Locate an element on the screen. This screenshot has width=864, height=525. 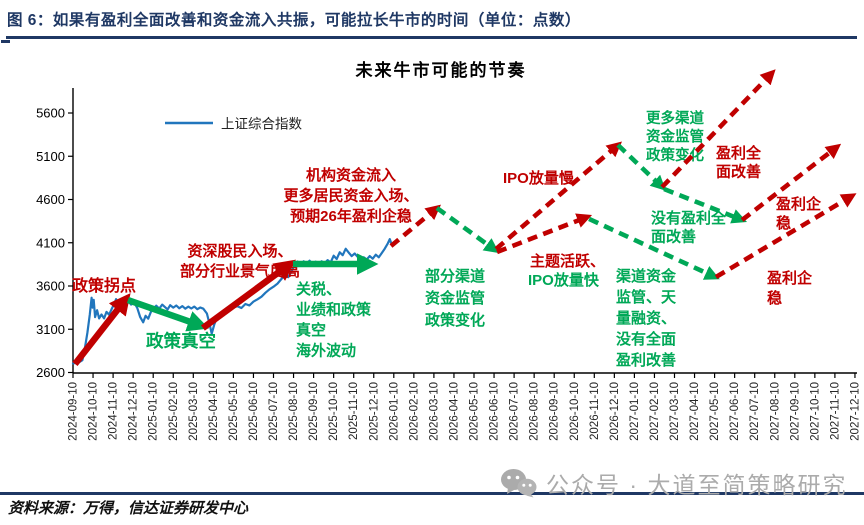
x-tick-label: 2026-09-10 is located at coordinates (555, 411).